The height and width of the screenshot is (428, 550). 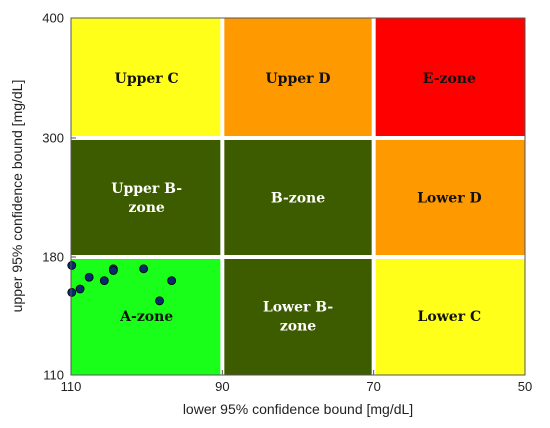 I want to click on zone-lower-c, so click(x=449, y=316).